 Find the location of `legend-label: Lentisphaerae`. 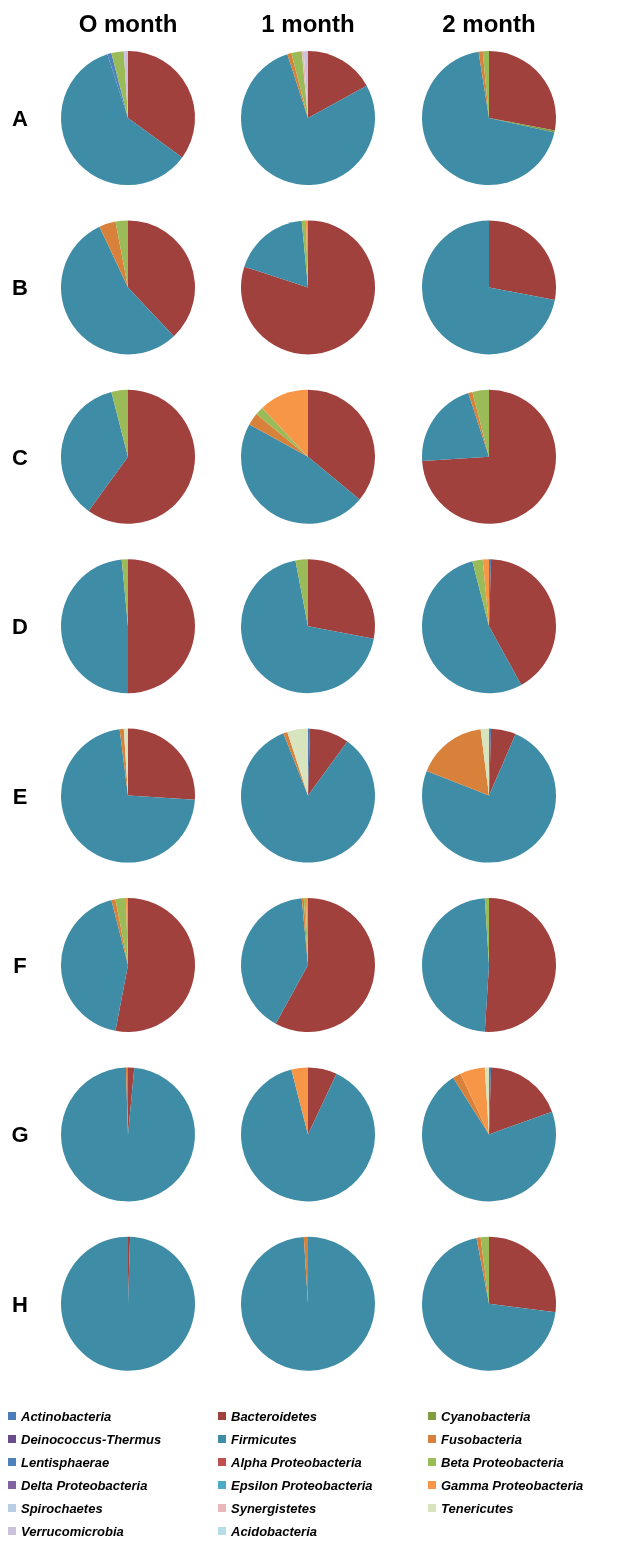

legend-label: Lentisphaerae is located at coordinates (65, 1462).